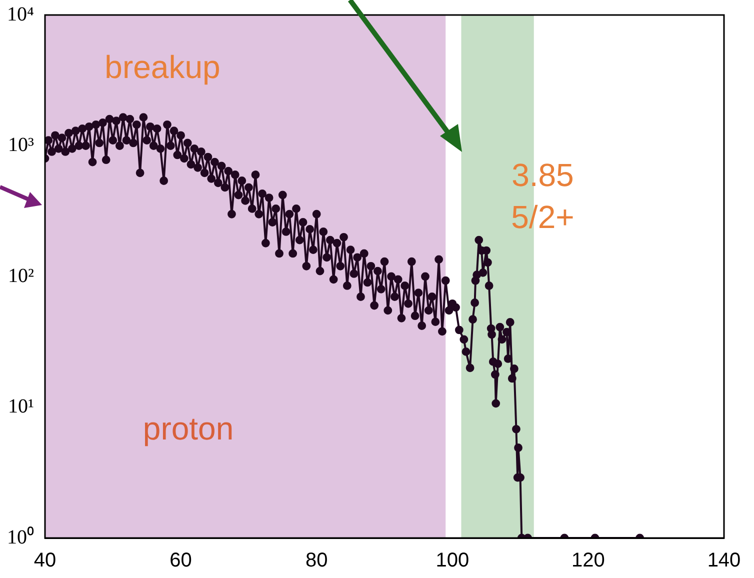 This screenshot has height=578, width=754. What do you see at coordinates (45, 561) in the screenshot?
I see `x-tick-label: 40` at bounding box center [45, 561].